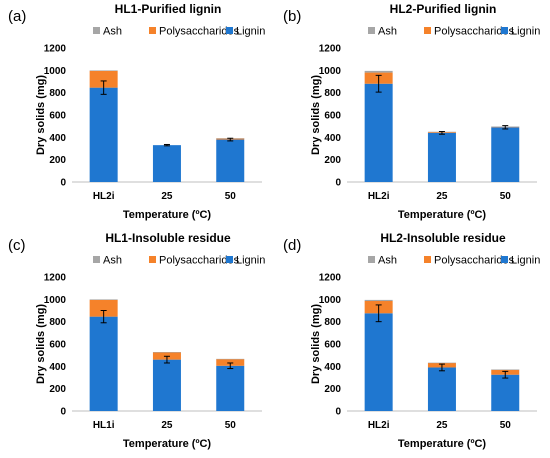 The width and height of the screenshot is (550, 458). Describe the element at coordinates (168, 9) in the screenshot. I see `chart-title: HL1-Purified lignin` at that location.